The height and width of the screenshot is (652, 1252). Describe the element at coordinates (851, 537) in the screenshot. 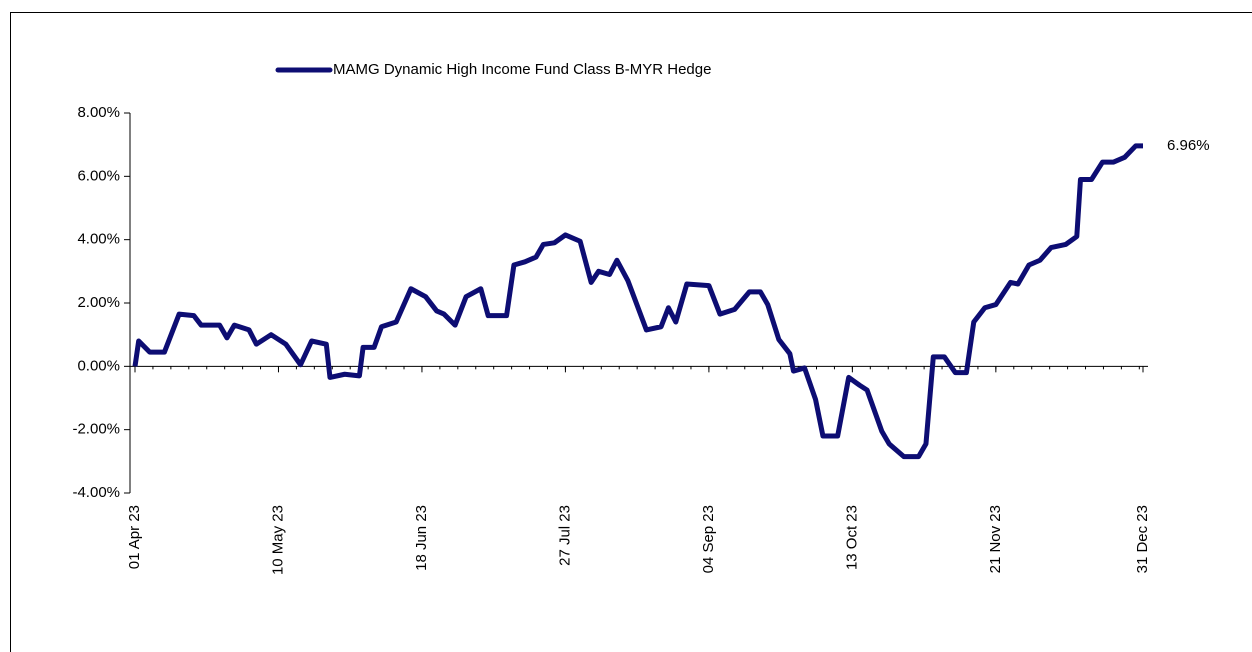

I see `x-tick-label: 13 Oct 23` at that location.